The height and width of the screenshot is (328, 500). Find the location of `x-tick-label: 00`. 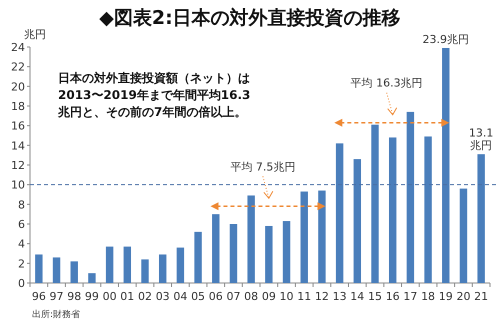

x-tick-label: 00 is located at coordinates (109, 296).